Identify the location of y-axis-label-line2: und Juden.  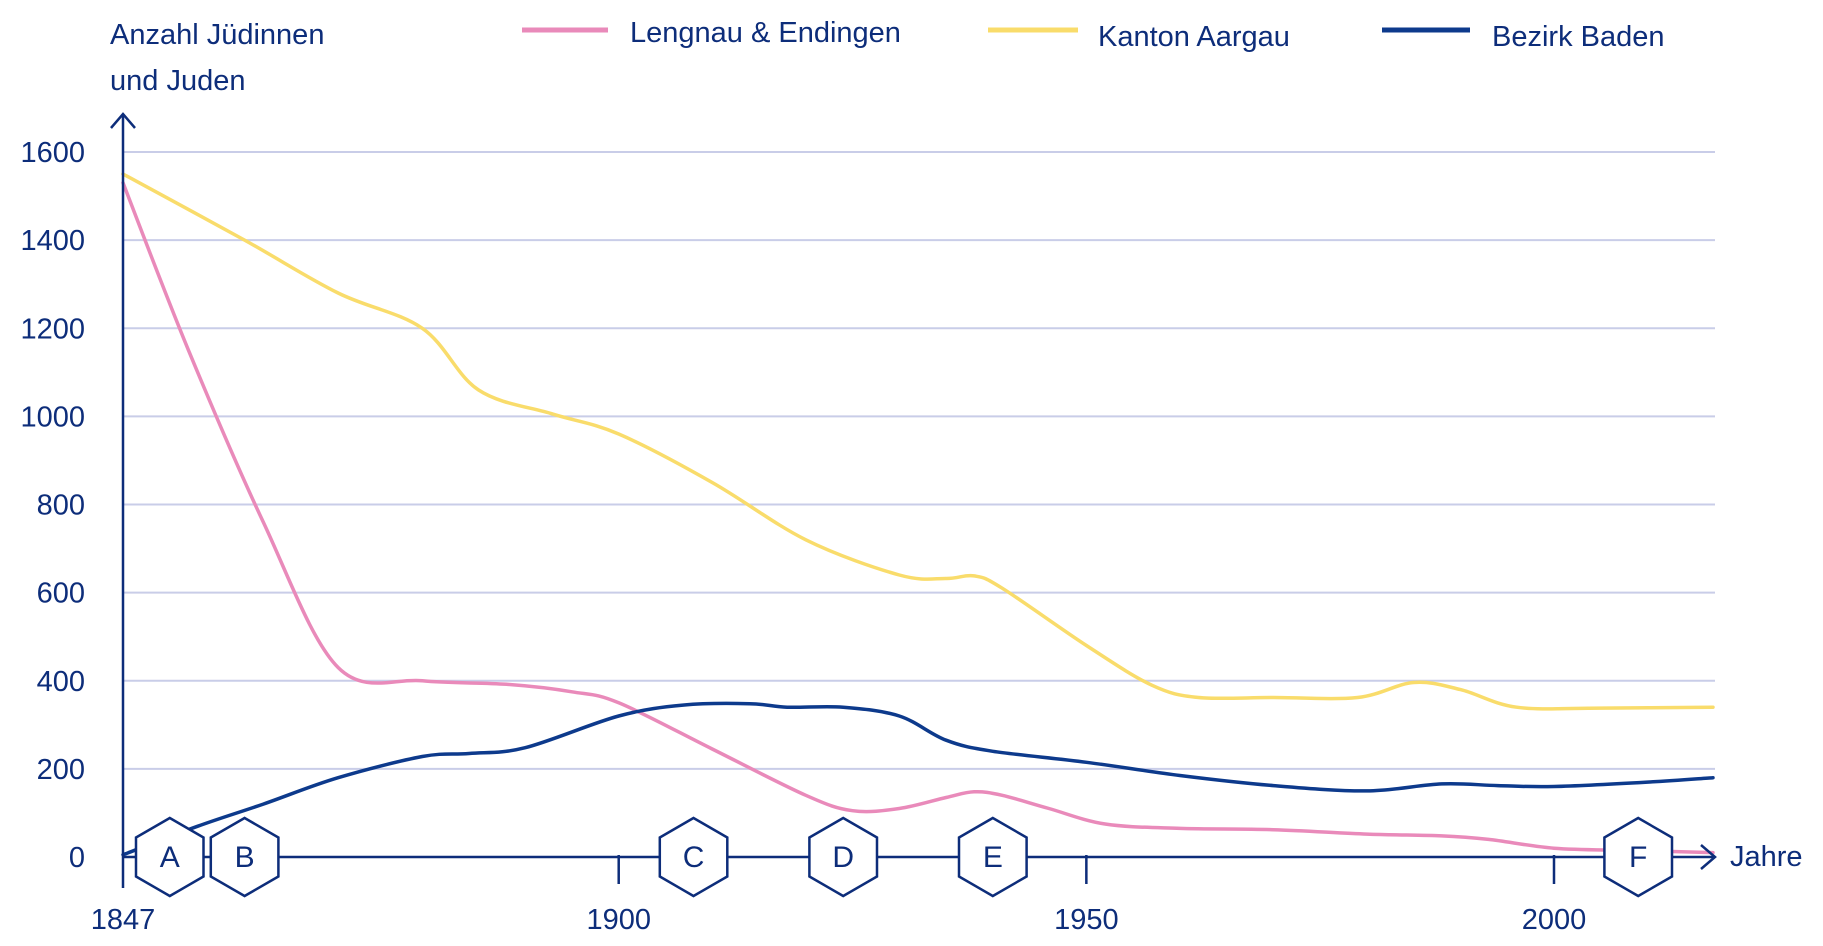
(177, 81).